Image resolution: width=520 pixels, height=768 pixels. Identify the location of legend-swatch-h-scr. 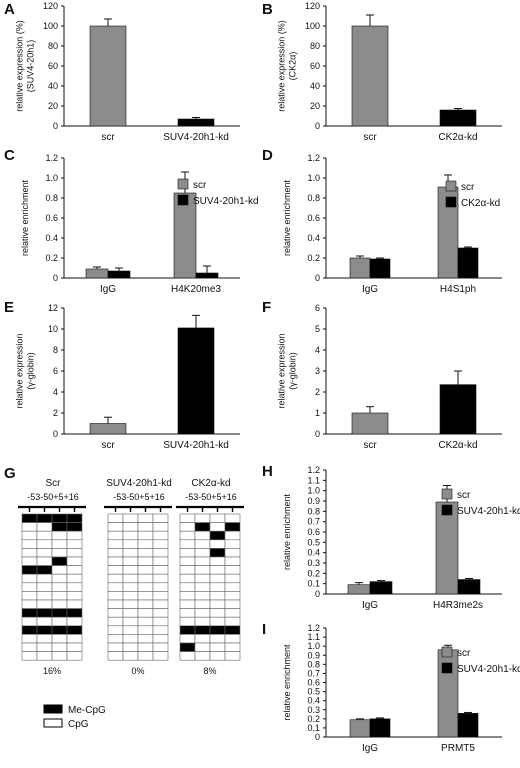
(447, 494).